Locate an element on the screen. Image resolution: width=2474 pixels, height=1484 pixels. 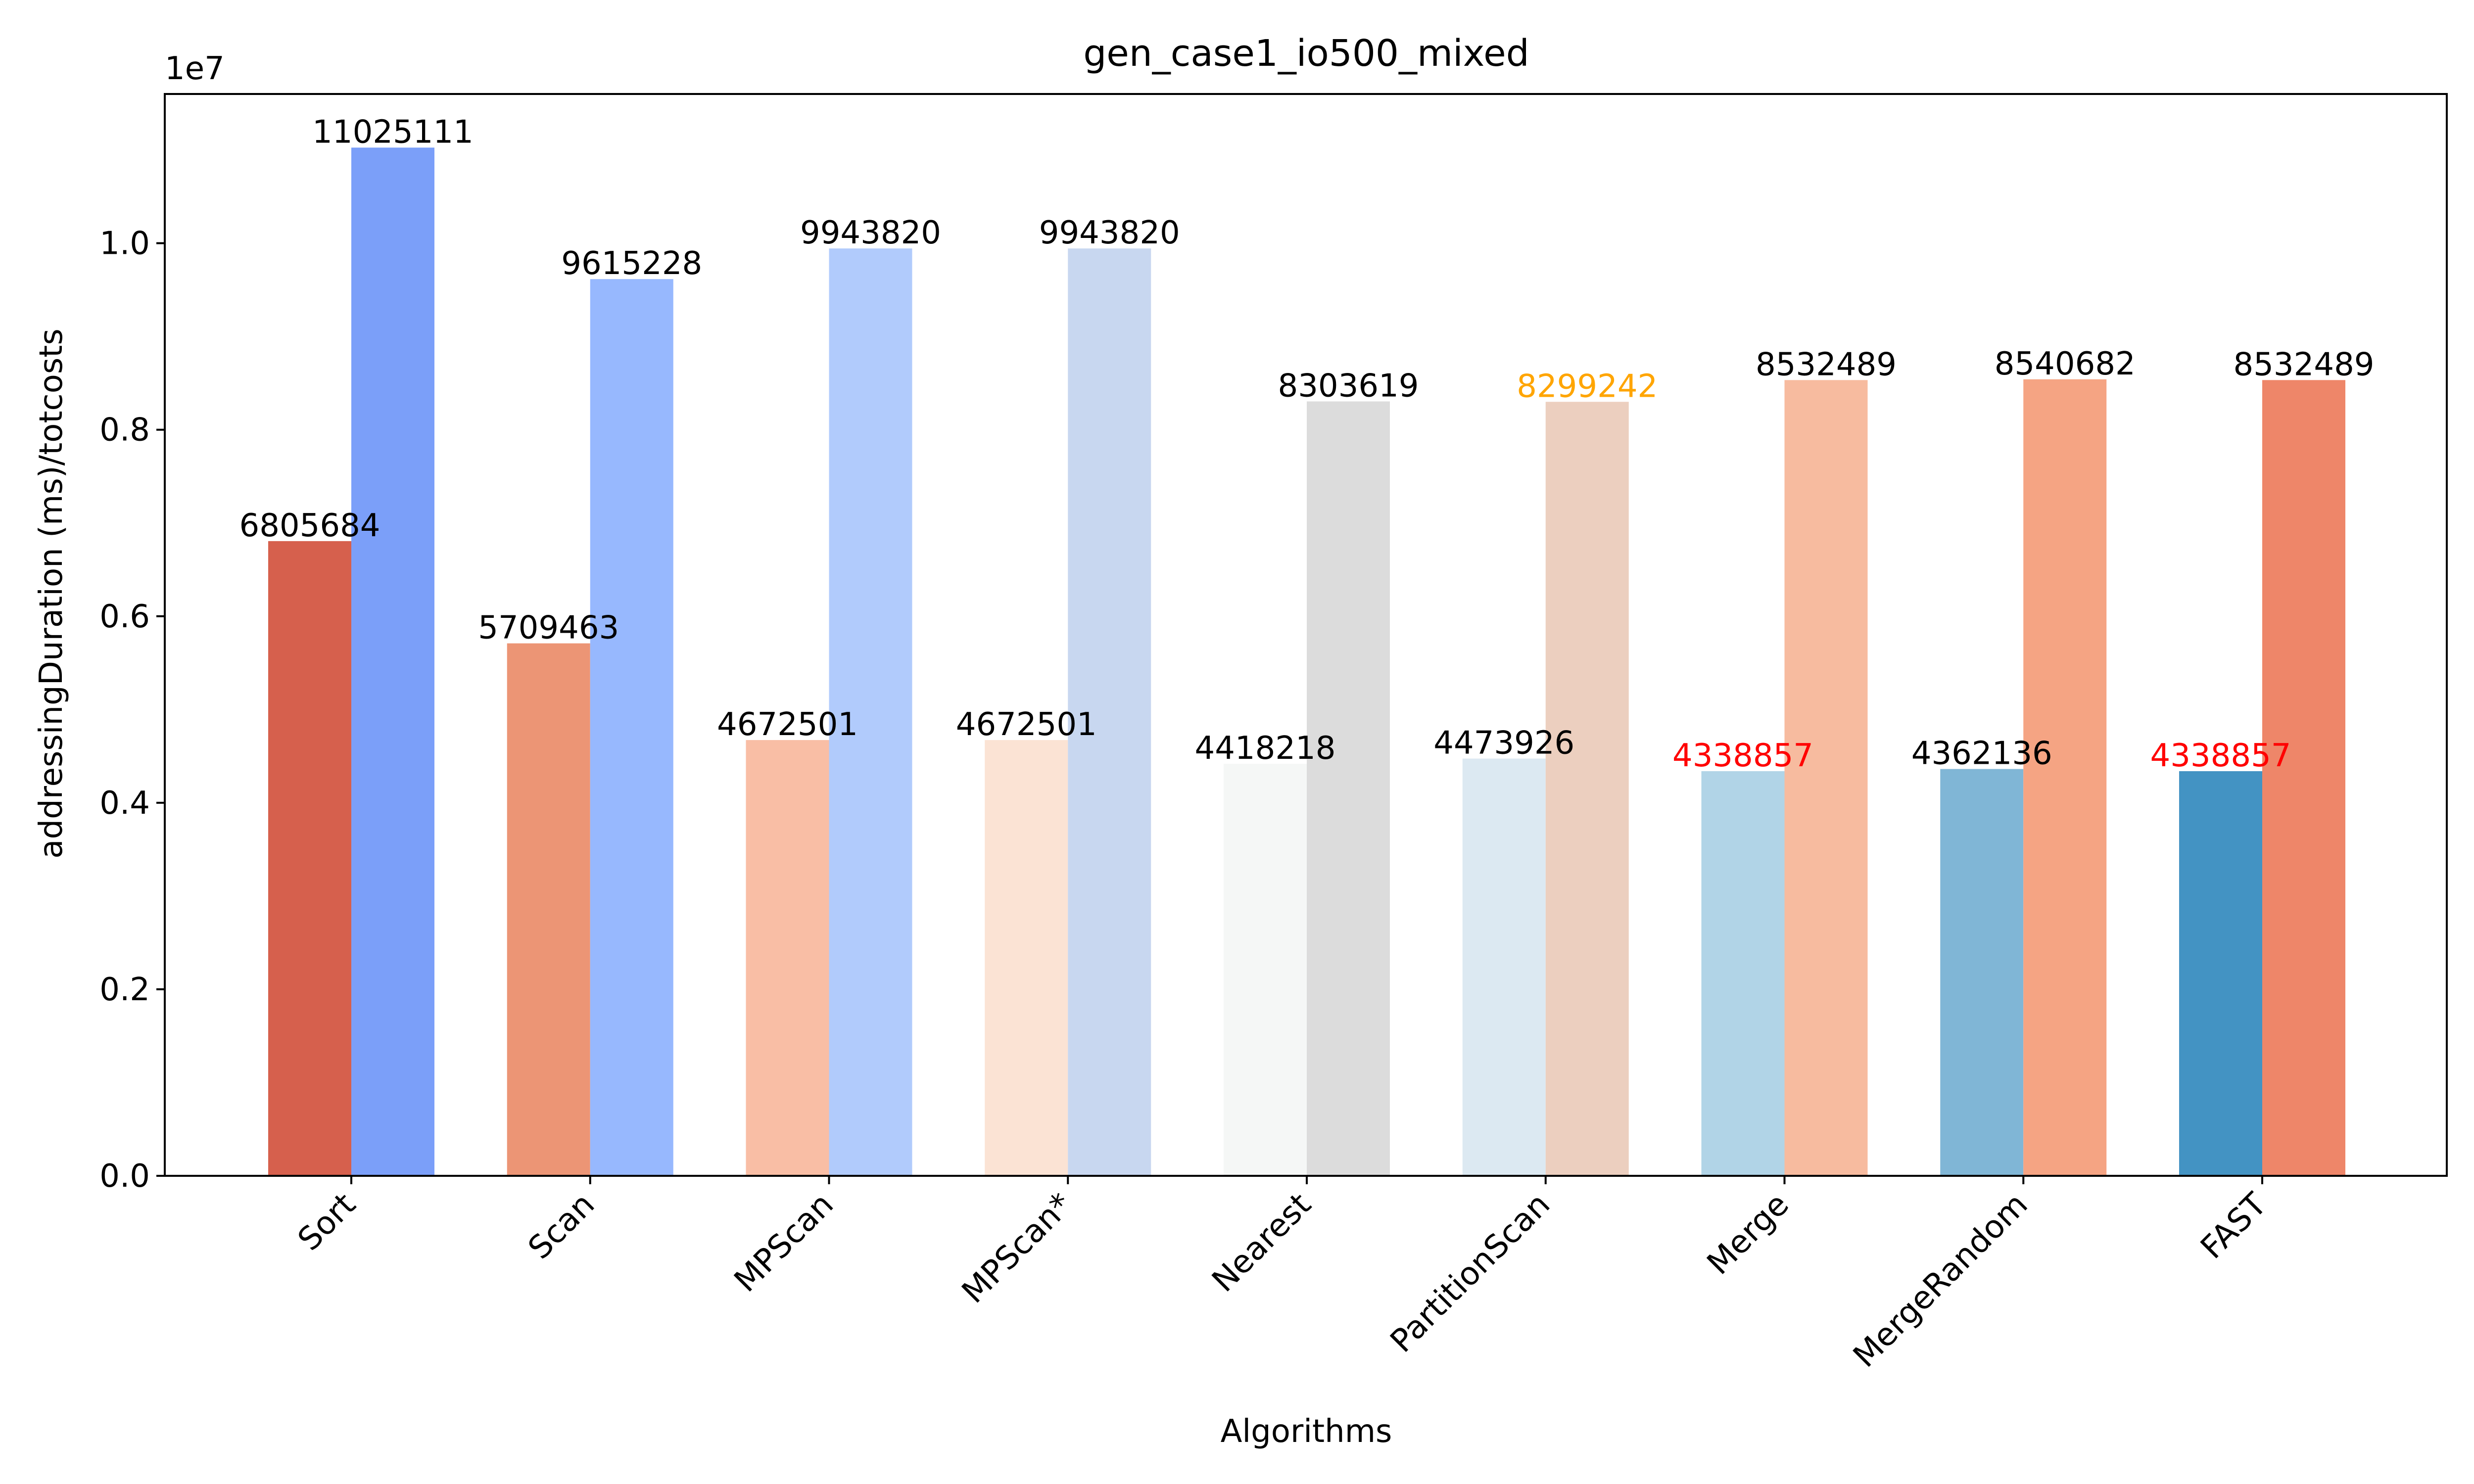
x-axis-label: Algorithms is located at coordinates (1307, 1431).